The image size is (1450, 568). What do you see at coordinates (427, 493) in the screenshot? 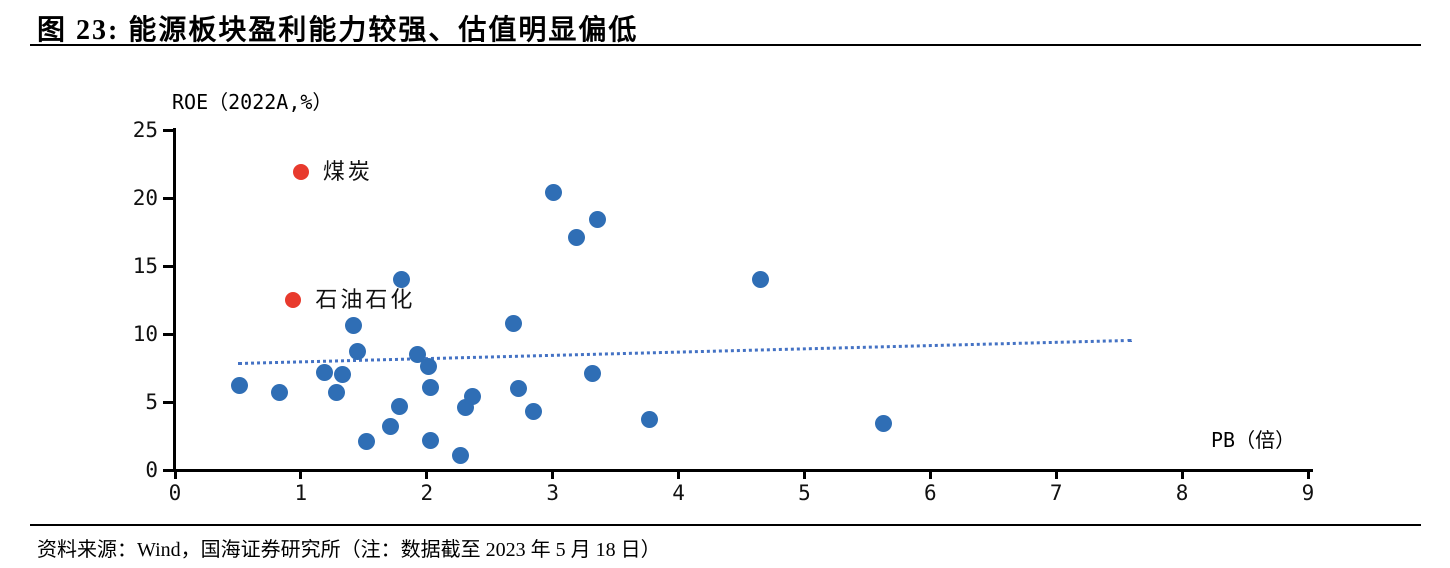
I see `x-tick-label: 2` at bounding box center [427, 493].